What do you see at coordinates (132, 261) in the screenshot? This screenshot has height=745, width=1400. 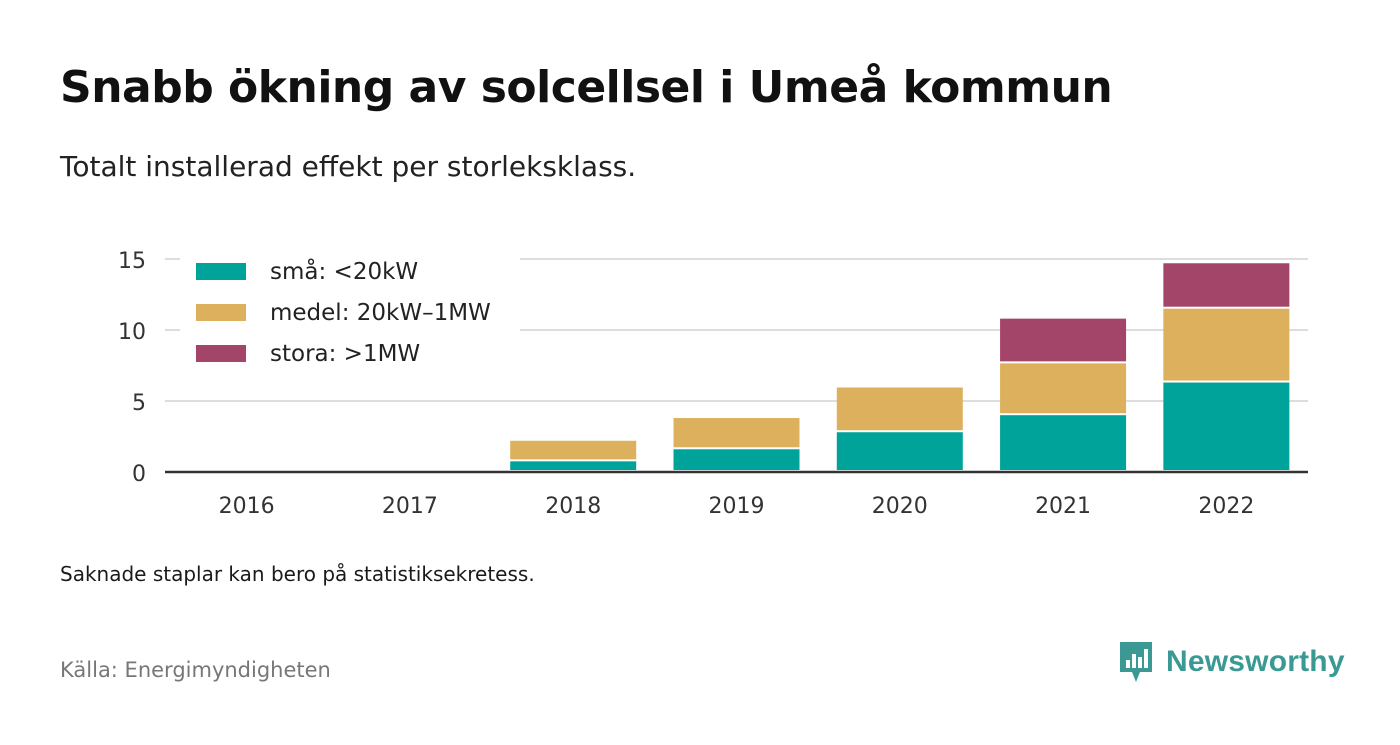 I see `y-tick-label: 15` at bounding box center [132, 261].